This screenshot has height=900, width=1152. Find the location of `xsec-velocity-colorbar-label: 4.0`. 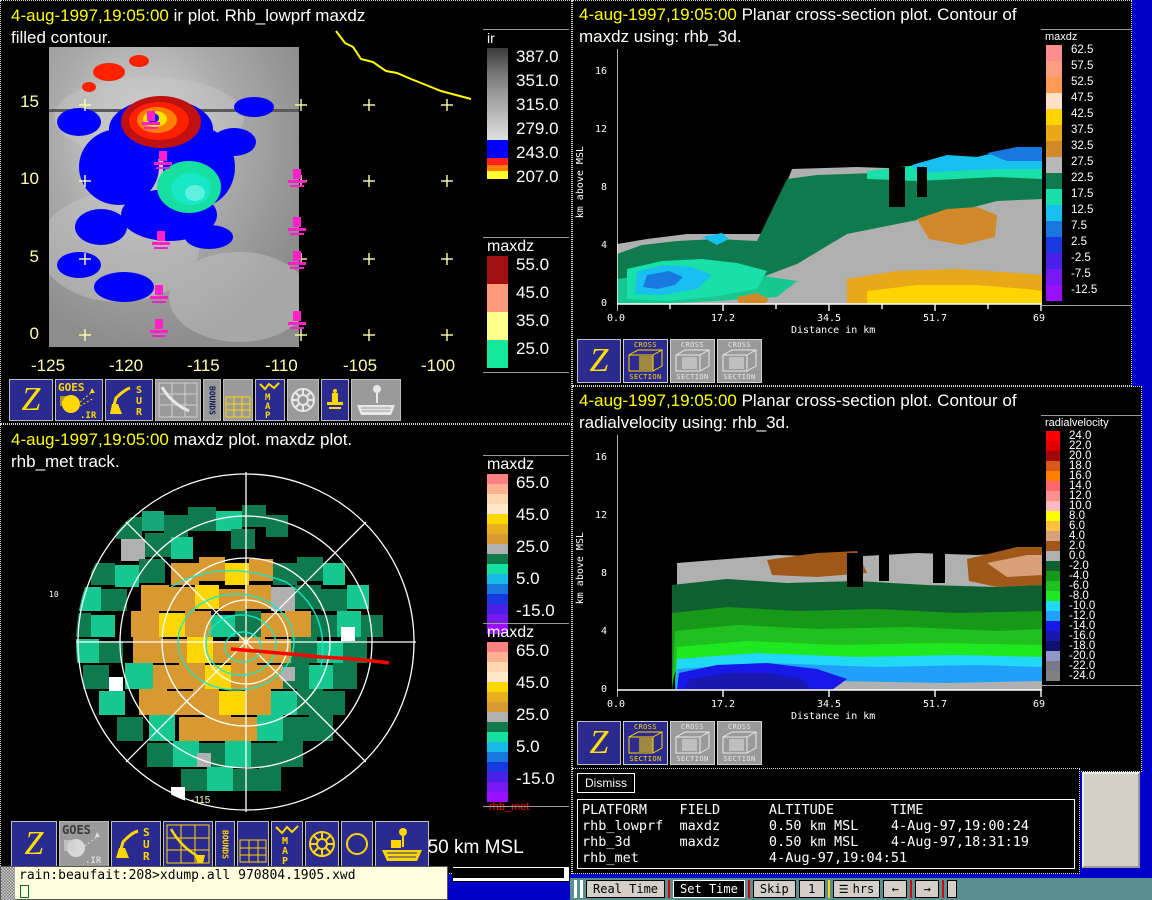

xsec-velocity-colorbar-label: 4.0 is located at coordinates (1077, 536).